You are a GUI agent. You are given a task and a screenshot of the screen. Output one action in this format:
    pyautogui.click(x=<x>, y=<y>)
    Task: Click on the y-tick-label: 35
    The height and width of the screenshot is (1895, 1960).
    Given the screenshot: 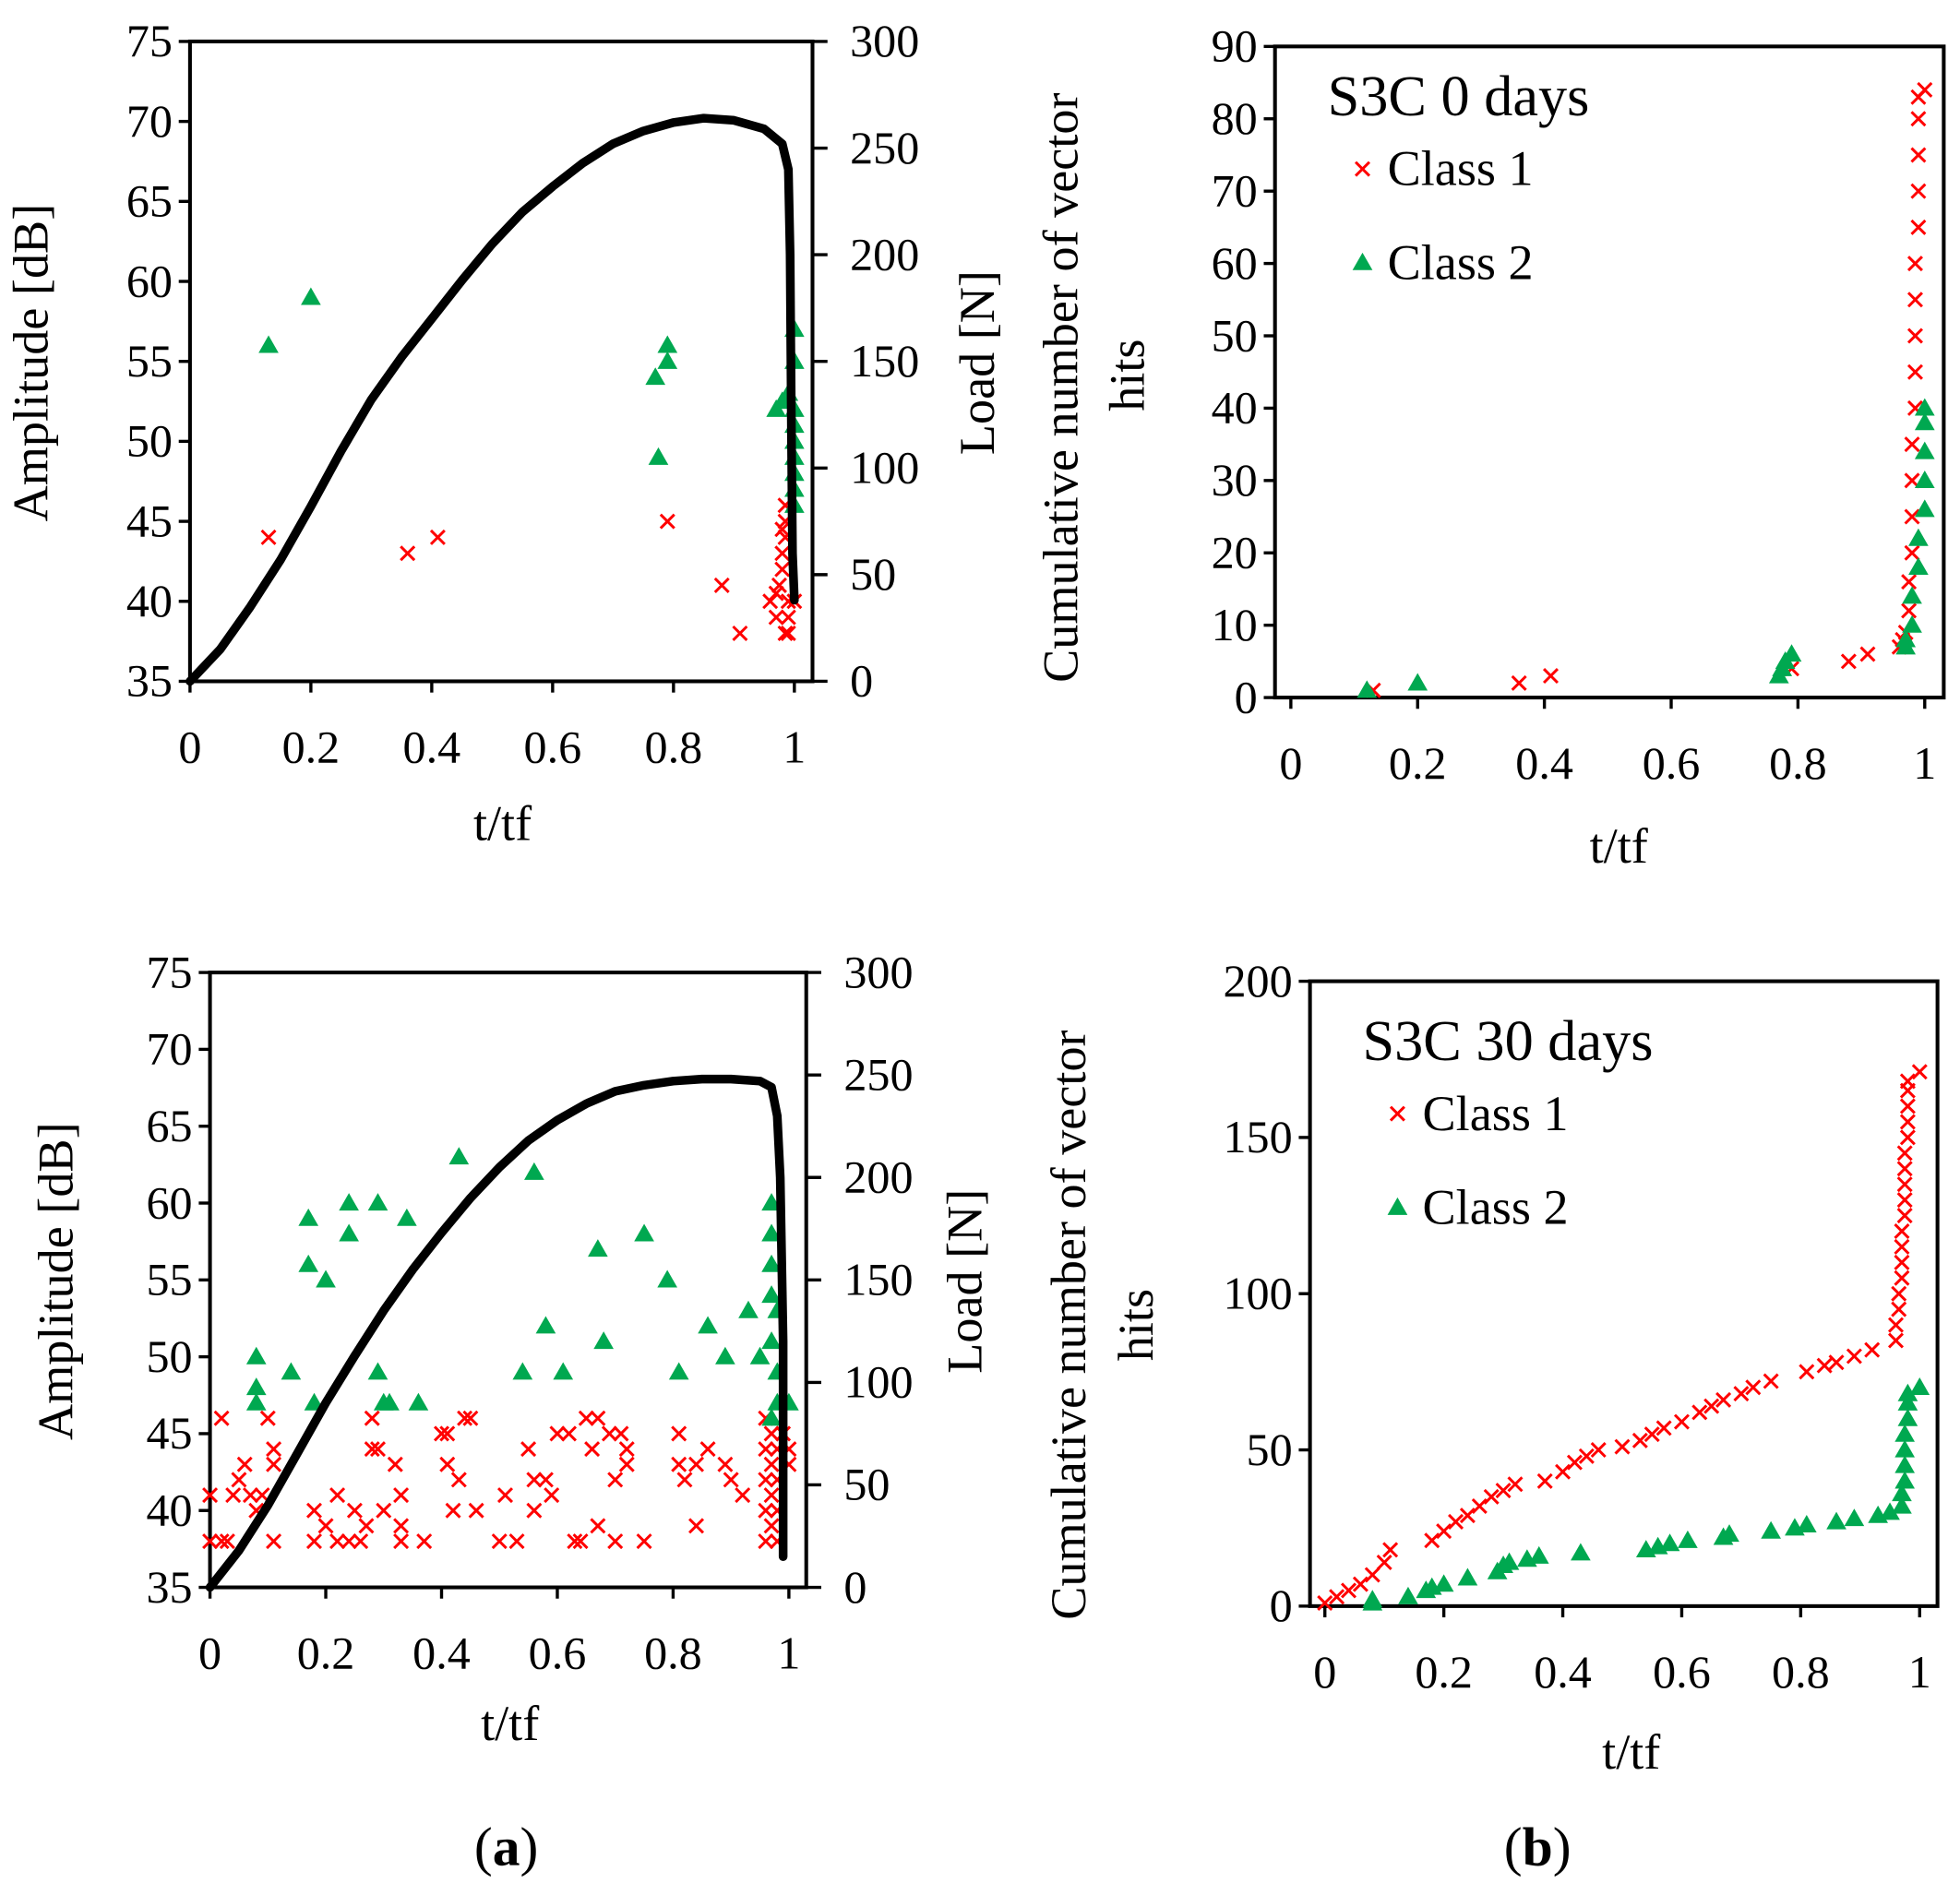 What is the action you would take?
    pyautogui.click(x=169, y=1587)
    